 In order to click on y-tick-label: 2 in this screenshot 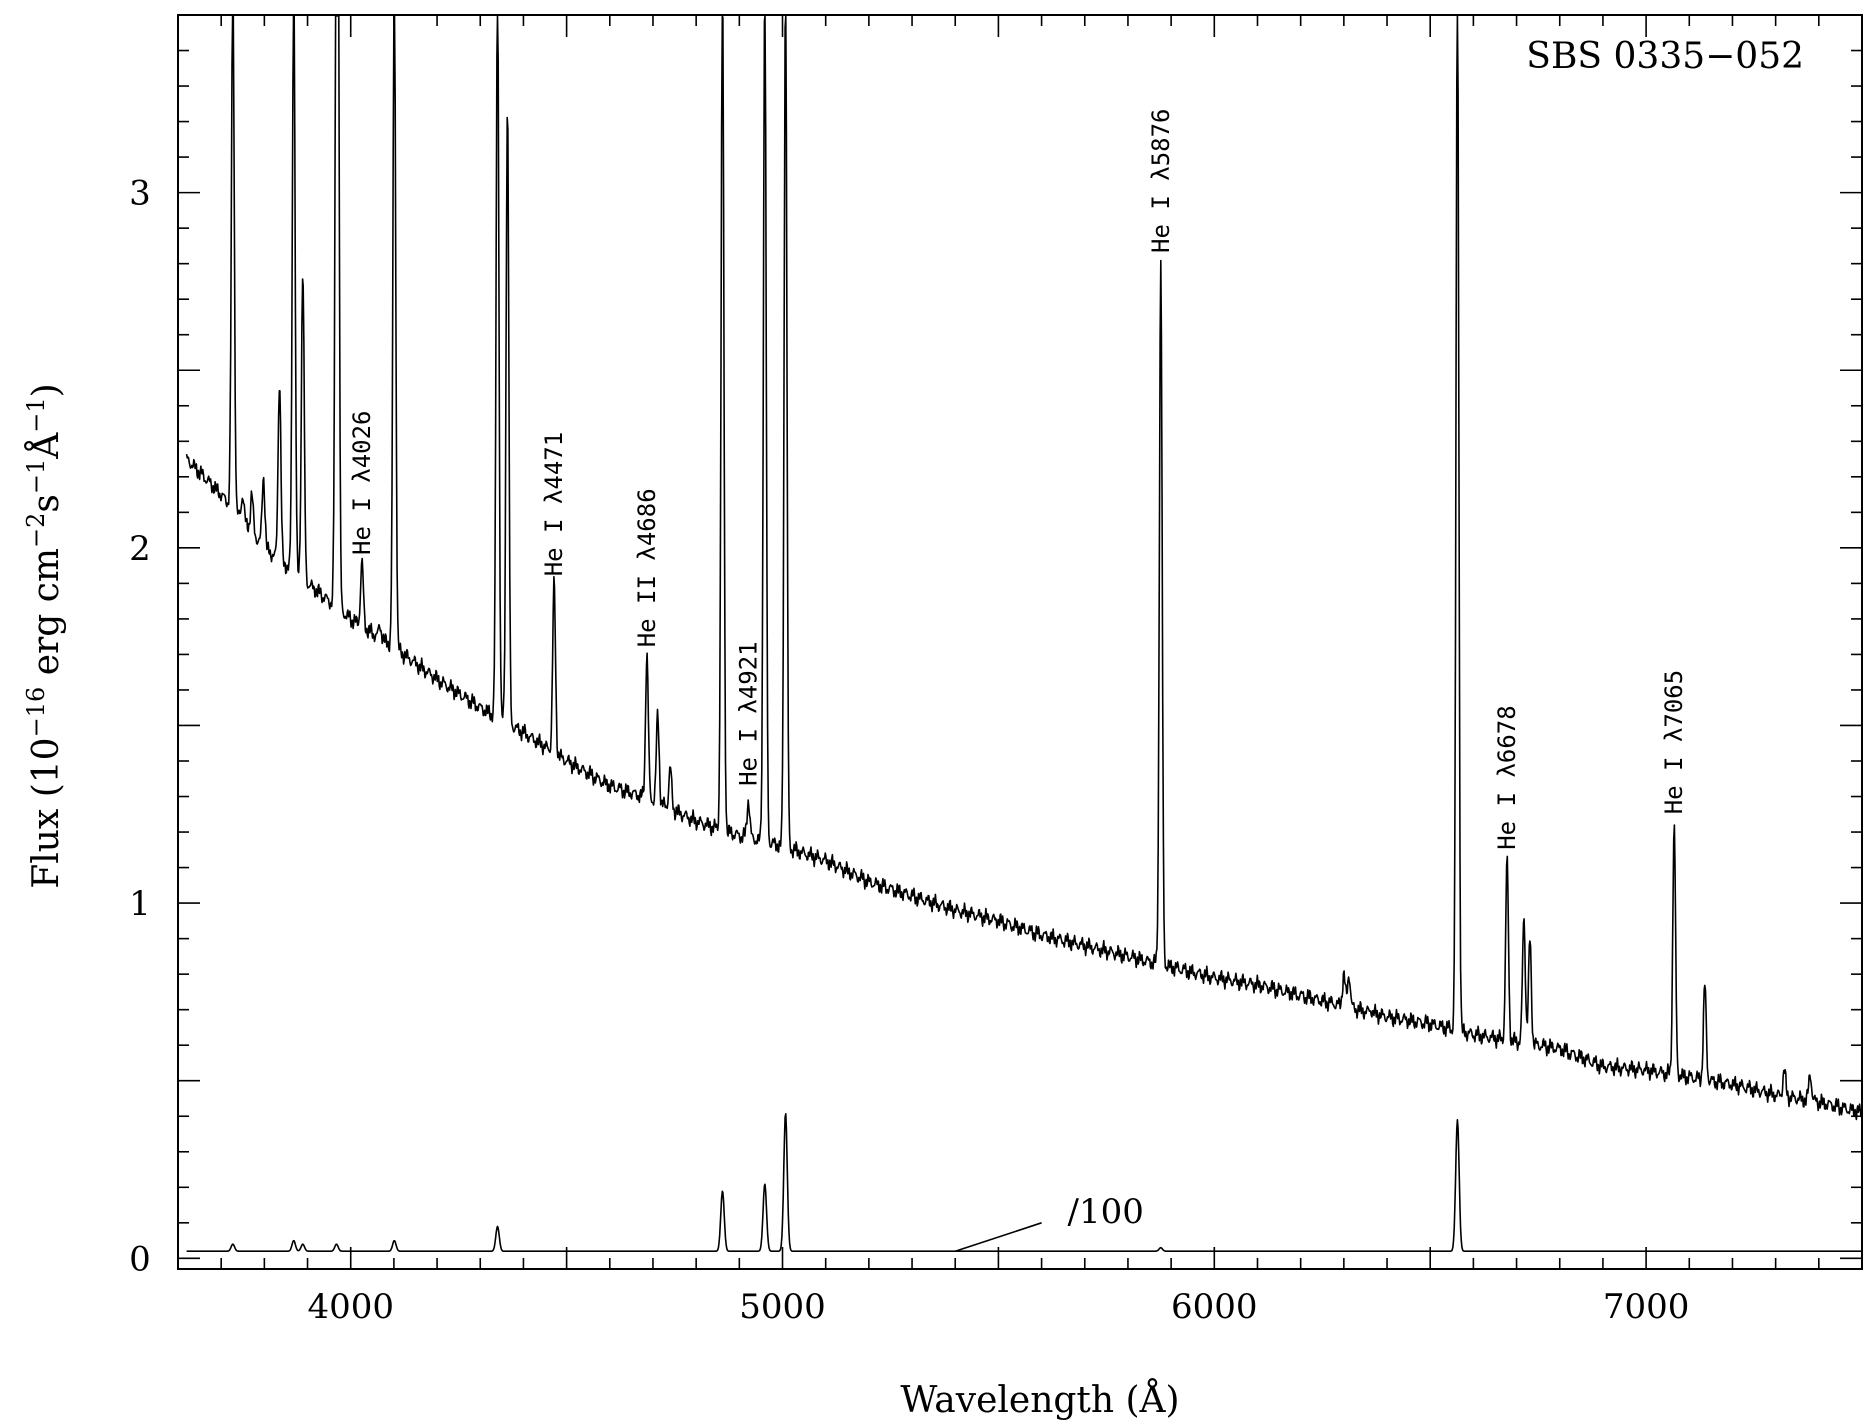, I will do `click(140, 549)`.